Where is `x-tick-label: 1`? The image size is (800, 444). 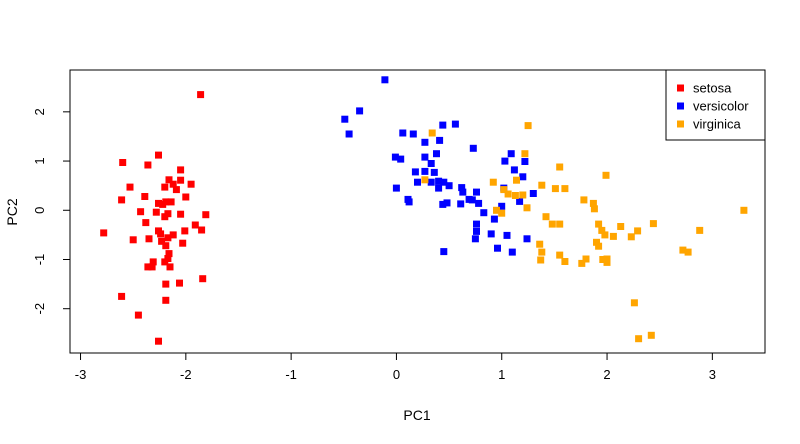
x-tick-label: 1 is located at coordinates (501, 374).